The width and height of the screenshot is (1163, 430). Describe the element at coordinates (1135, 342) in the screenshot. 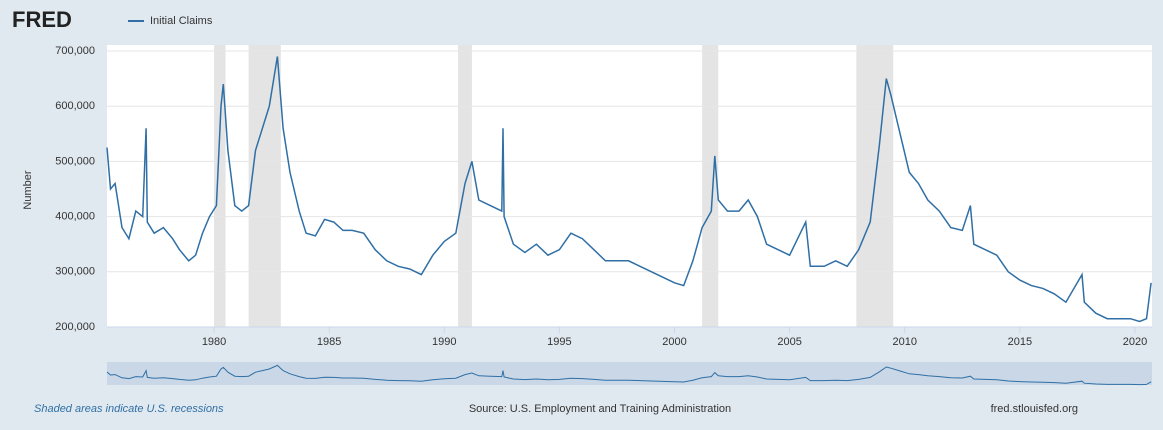

I see `x-tick-label: 2020` at that location.